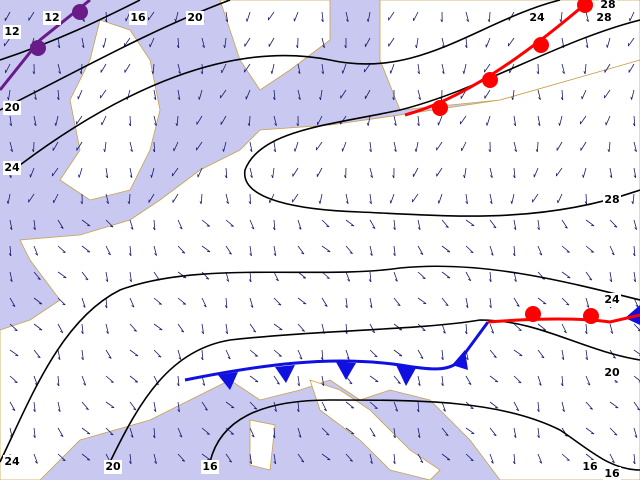 This screenshot has height=480, width=640. Describe the element at coordinates (612, 299) in the screenshot. I see `isoline-label: 24` at that location.